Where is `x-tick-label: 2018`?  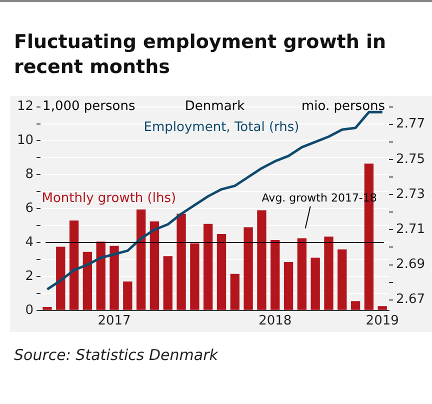 x-tick-label: 2018 is located at coordinates (275, 321).